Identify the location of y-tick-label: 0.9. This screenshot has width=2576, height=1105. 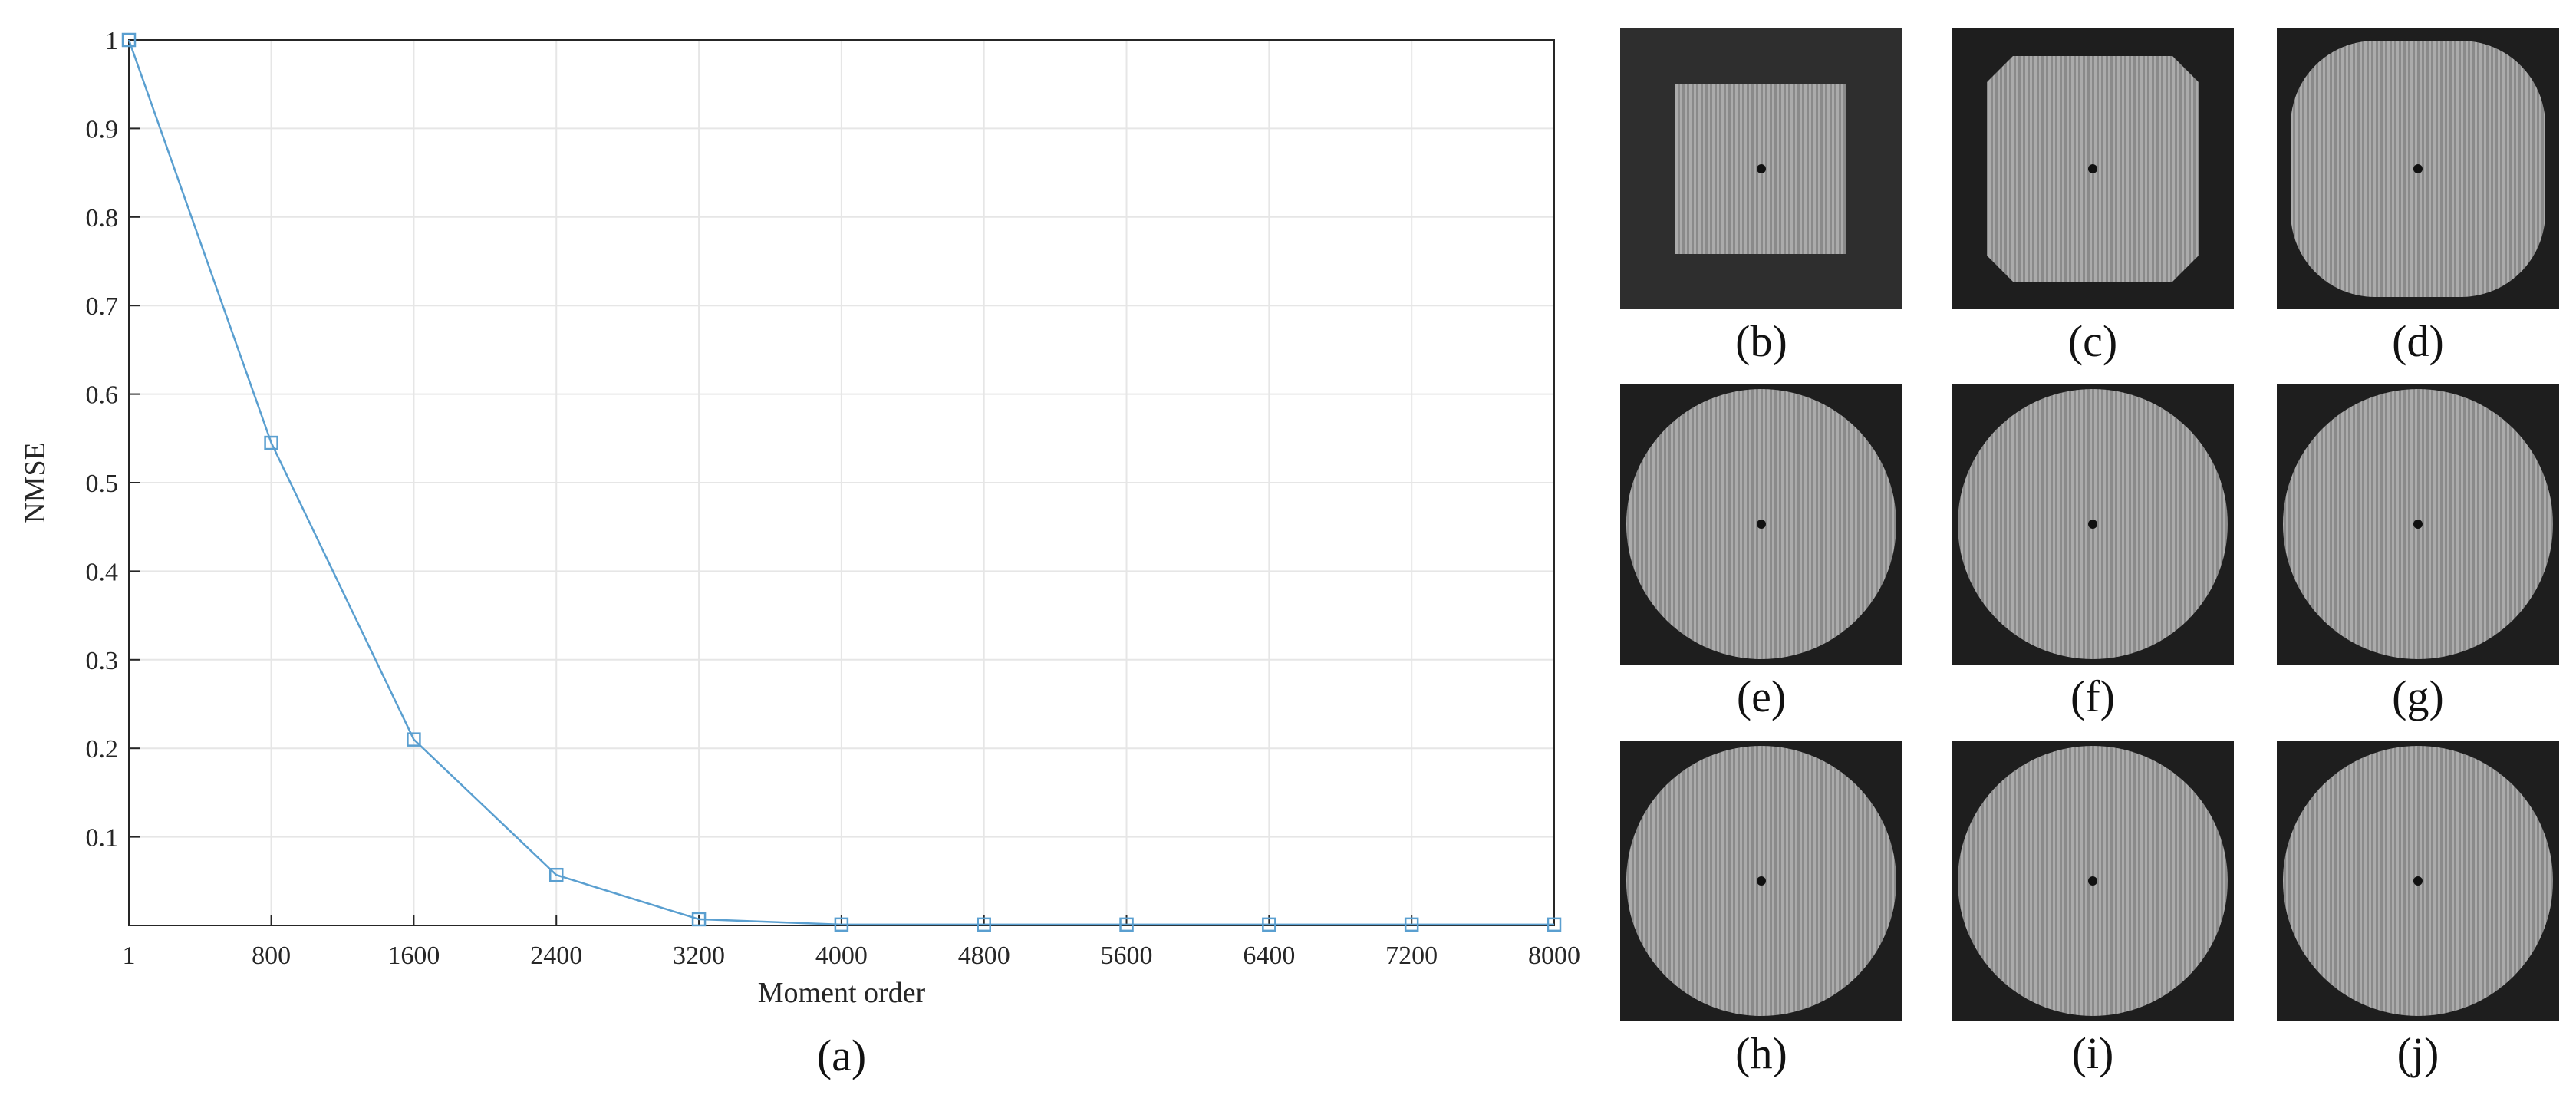
(102, 129).